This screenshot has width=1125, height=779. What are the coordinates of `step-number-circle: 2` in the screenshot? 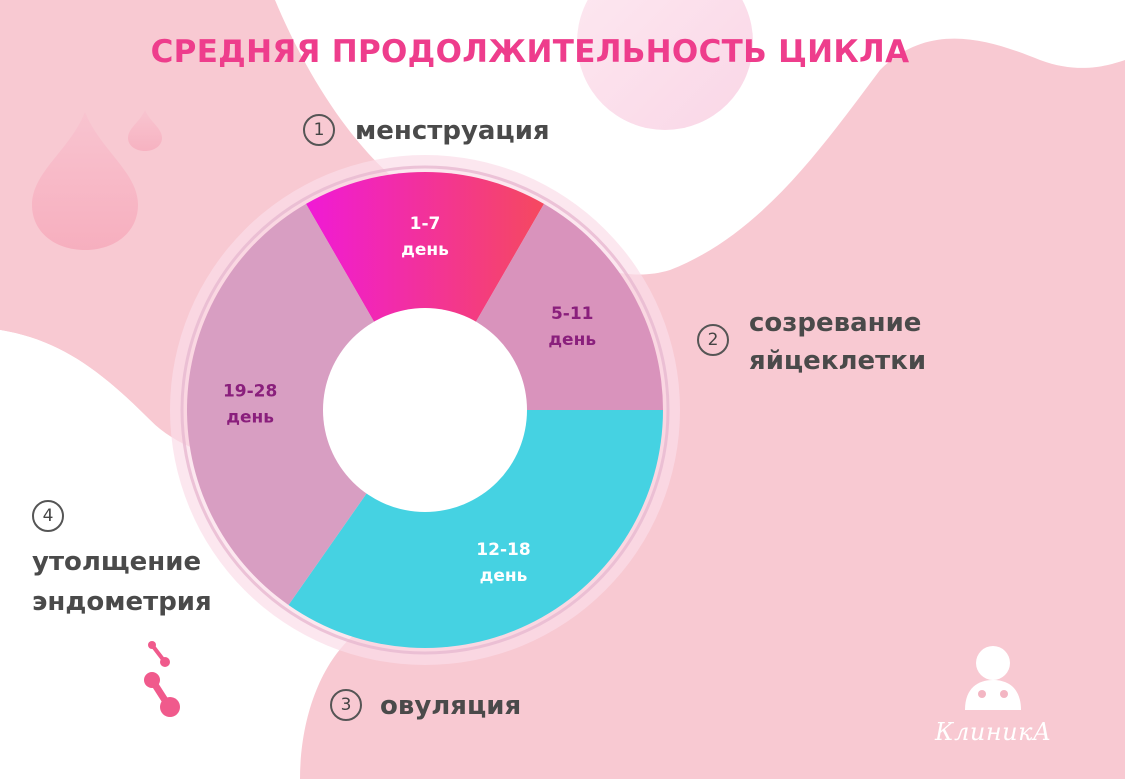 It's located at (713, 340).